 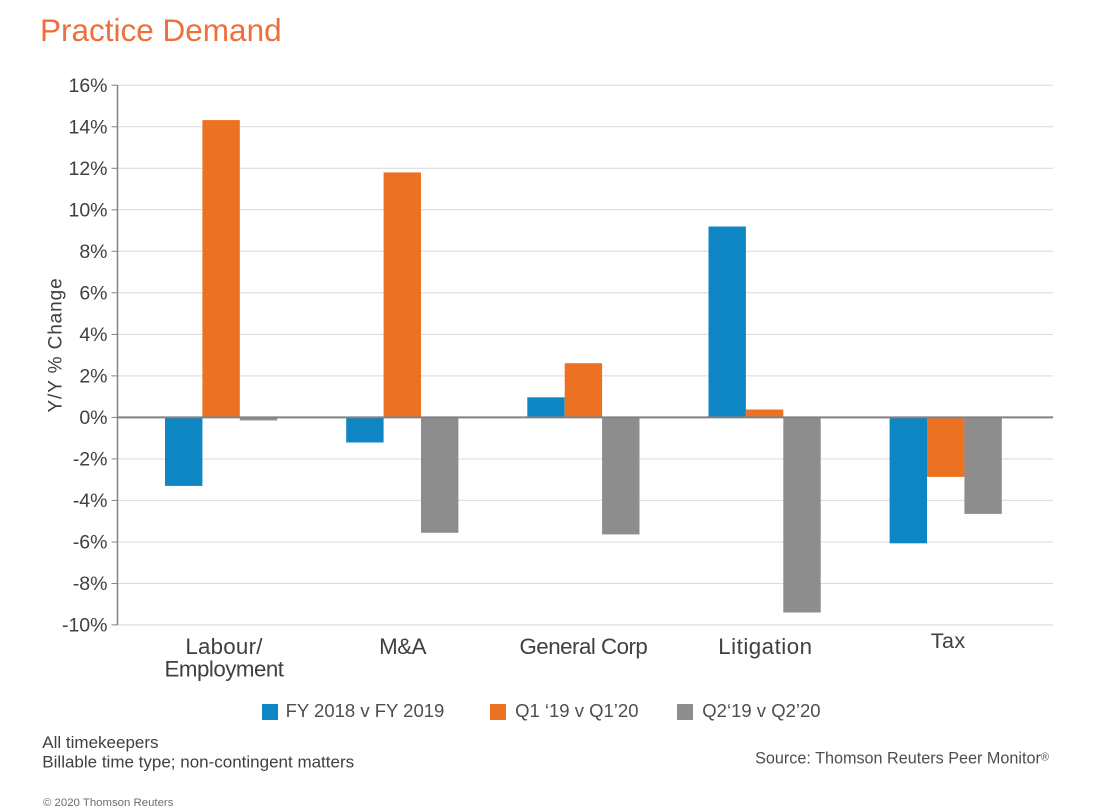 I want to click on svg-text: Employment, so click(x=225, y=668).